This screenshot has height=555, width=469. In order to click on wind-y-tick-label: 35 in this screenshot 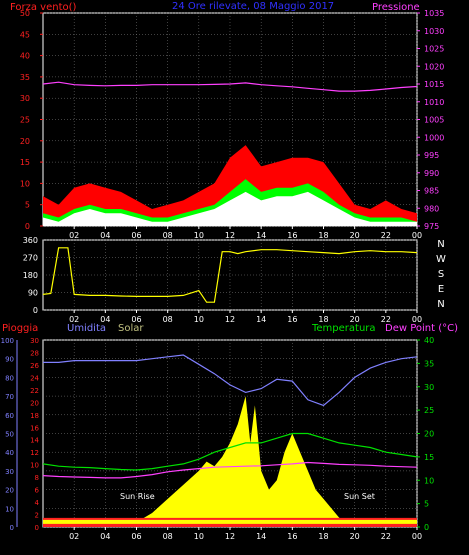, I will do `click(25, 77)`.